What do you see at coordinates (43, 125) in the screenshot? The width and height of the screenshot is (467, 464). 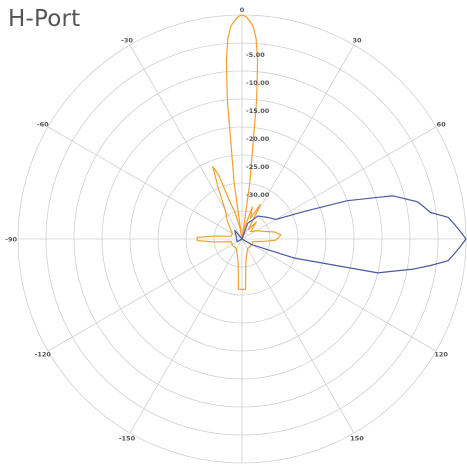 I see `angle-tick-label: -60` at bounding box center [43, 125].